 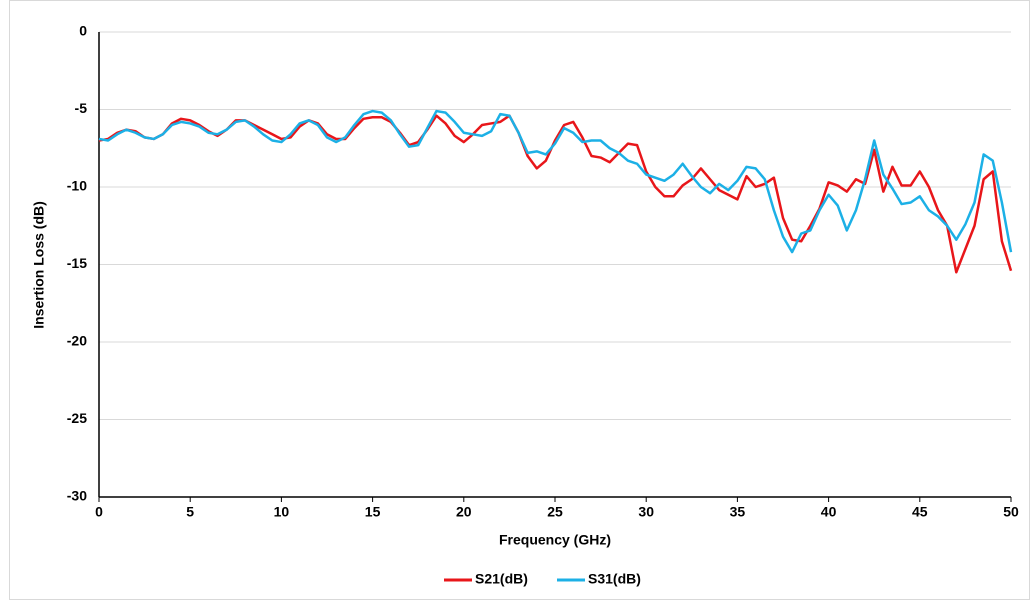 I want to click on x-tick-label: 5, so click(x=190, y=512).